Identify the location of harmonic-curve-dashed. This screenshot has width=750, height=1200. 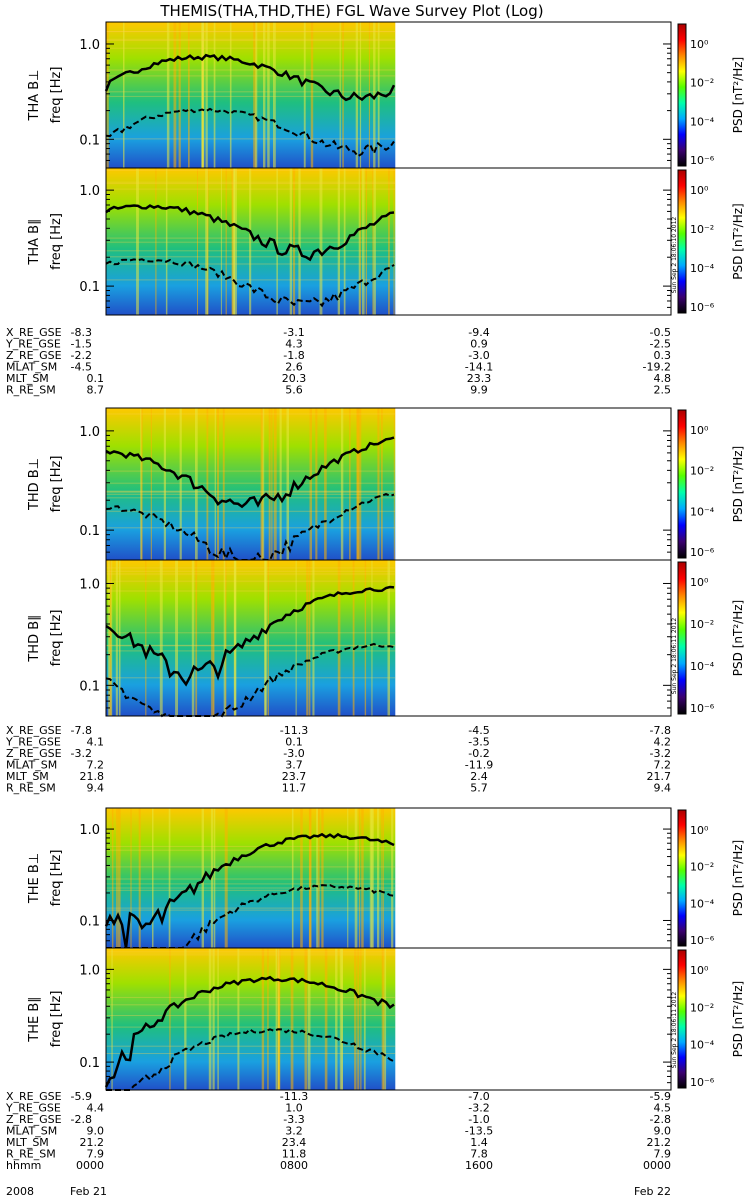
(250, 526).